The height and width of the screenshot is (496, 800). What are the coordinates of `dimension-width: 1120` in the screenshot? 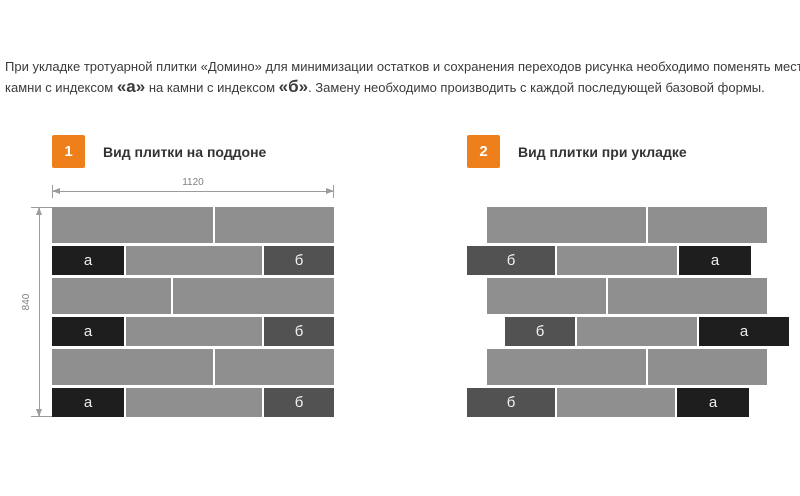 It's located at (193, 188).